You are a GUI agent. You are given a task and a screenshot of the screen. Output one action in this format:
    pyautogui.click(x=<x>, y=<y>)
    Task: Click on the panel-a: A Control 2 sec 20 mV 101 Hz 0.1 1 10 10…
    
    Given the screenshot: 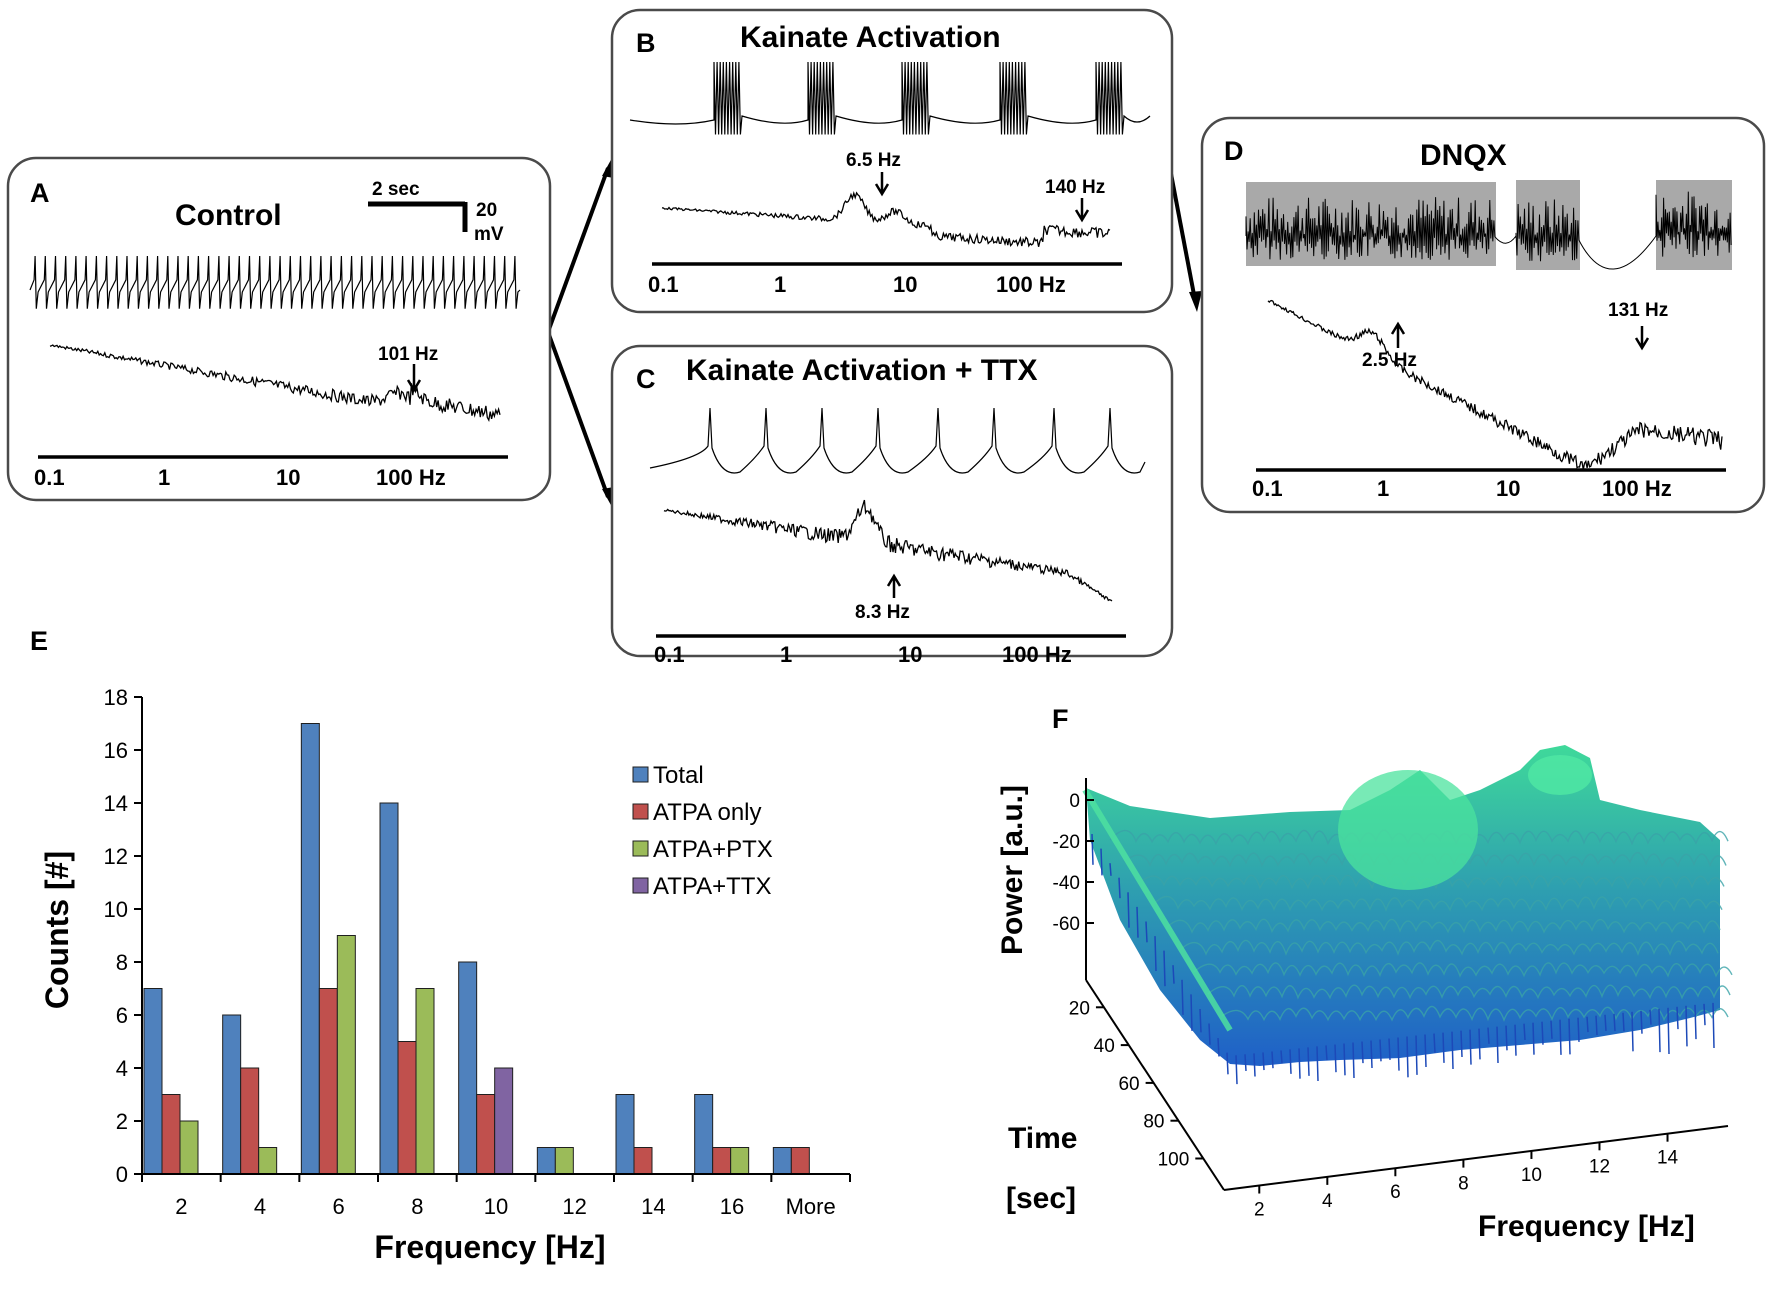 What is the action you would take?
    pyautogui.click(x=279, y=329)
    